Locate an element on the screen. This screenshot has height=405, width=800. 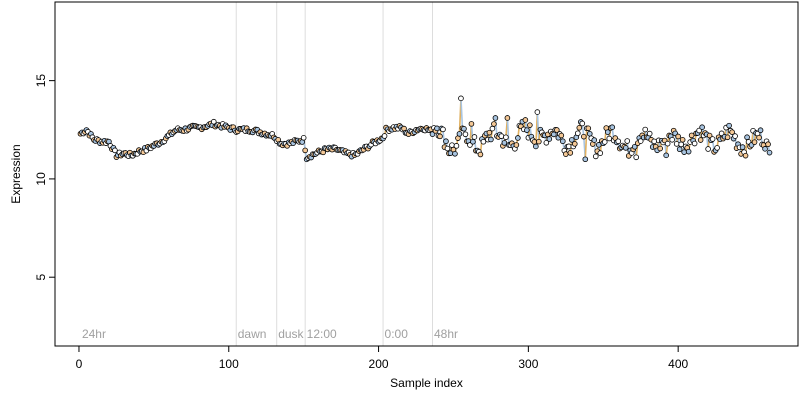
section-label: 48hr is located at coordinates (446, 334).